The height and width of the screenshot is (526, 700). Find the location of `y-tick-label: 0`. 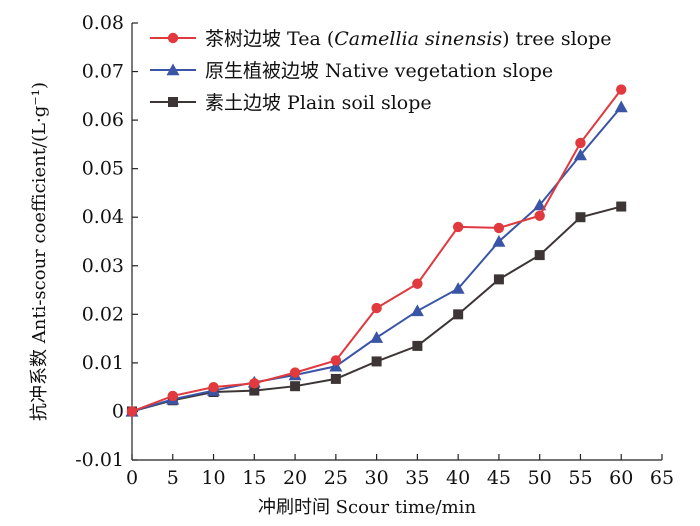

y-tick-label: 0 is located at coordinates (118, 411).